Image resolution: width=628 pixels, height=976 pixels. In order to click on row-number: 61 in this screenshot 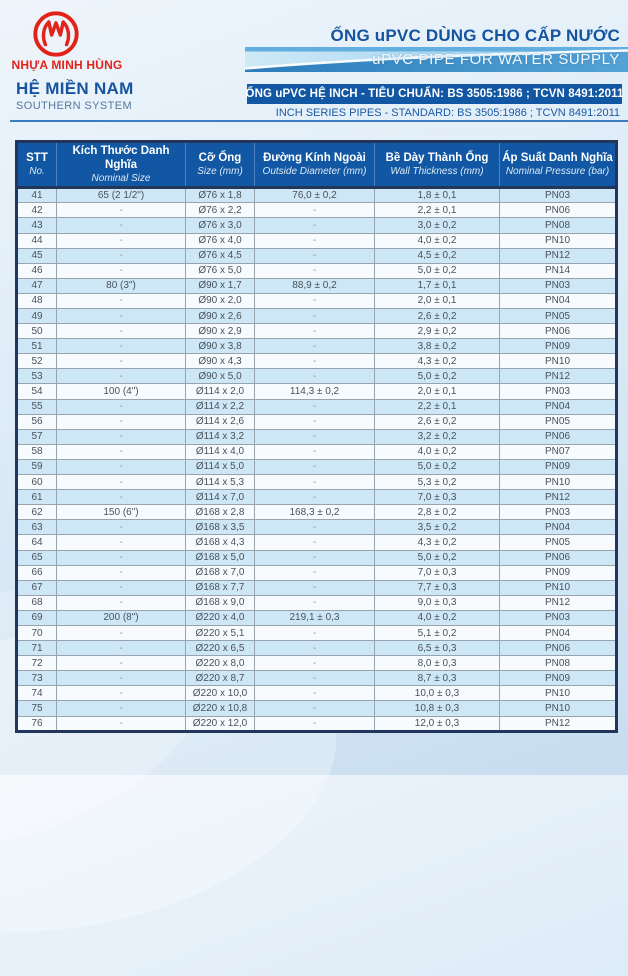, I will do `click(36, 497)`.